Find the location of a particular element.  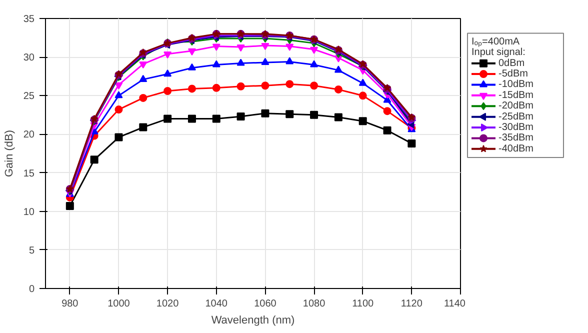

y-tick-label: 25 is located at coordinates (29, 96).